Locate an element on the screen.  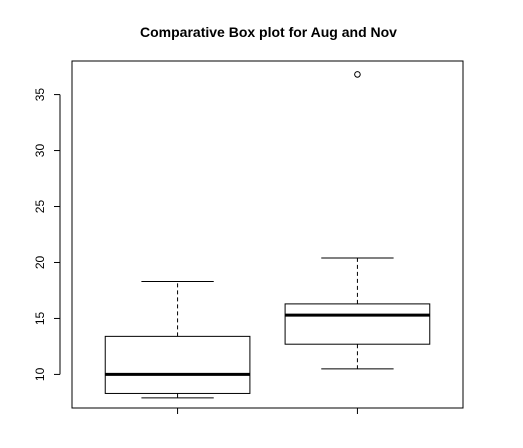
box-rect-aug is located at coordinates (177, 364).